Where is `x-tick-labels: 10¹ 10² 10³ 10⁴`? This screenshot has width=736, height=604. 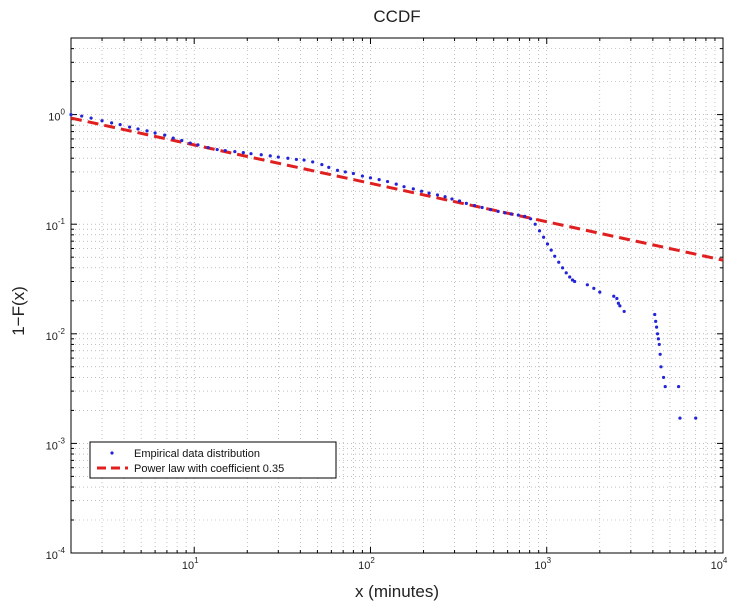
x-tick-labels: 10¹ 10² 10³ 10⁴ is located at coordinates (455, 564).